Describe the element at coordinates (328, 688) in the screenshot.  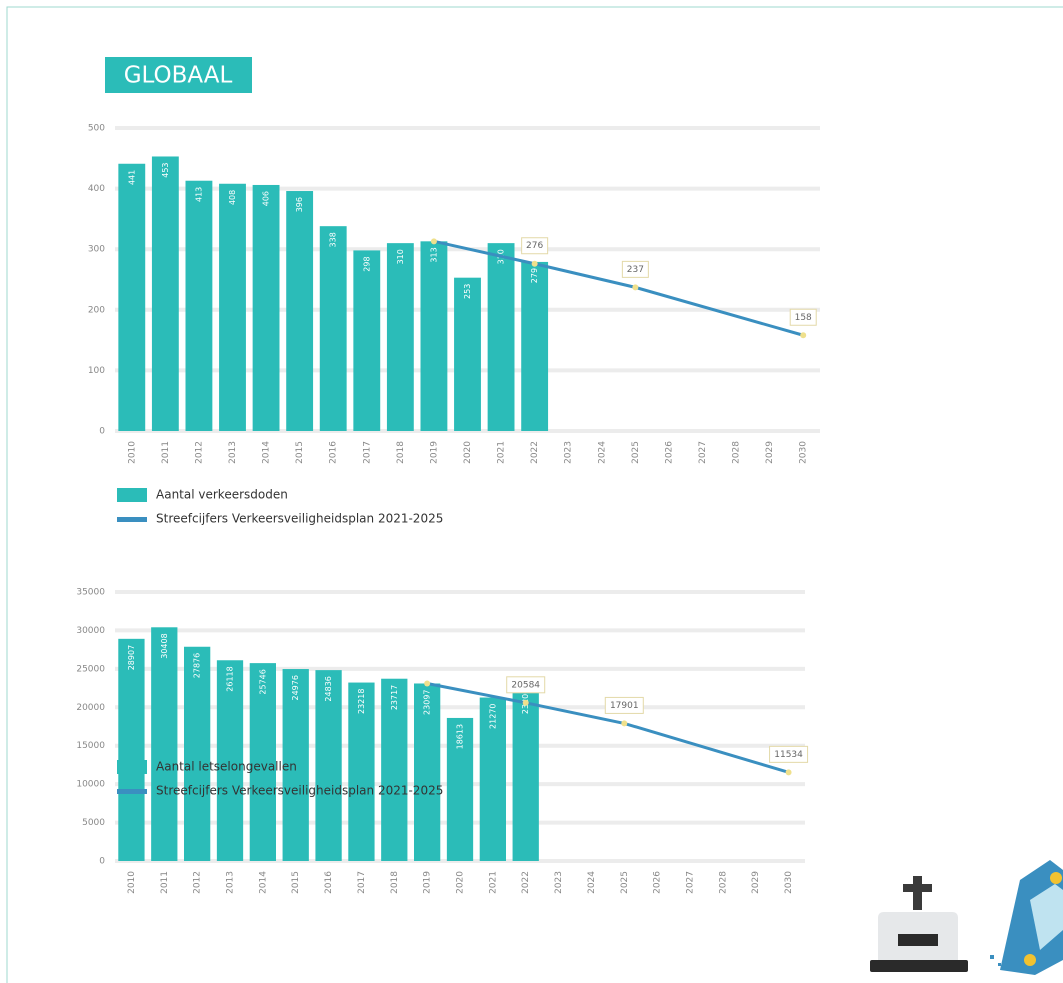
I see `bar-value-label: 24836` at that location.